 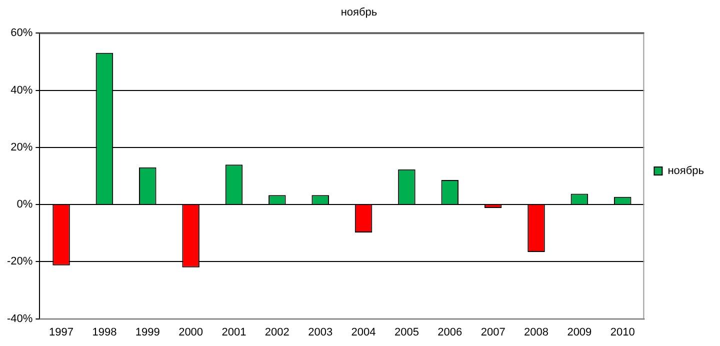 What do you see at coordinates (104, 332) in the screenshot?
I see `x-tick-label: 1998` at bounding box center [104, 332].